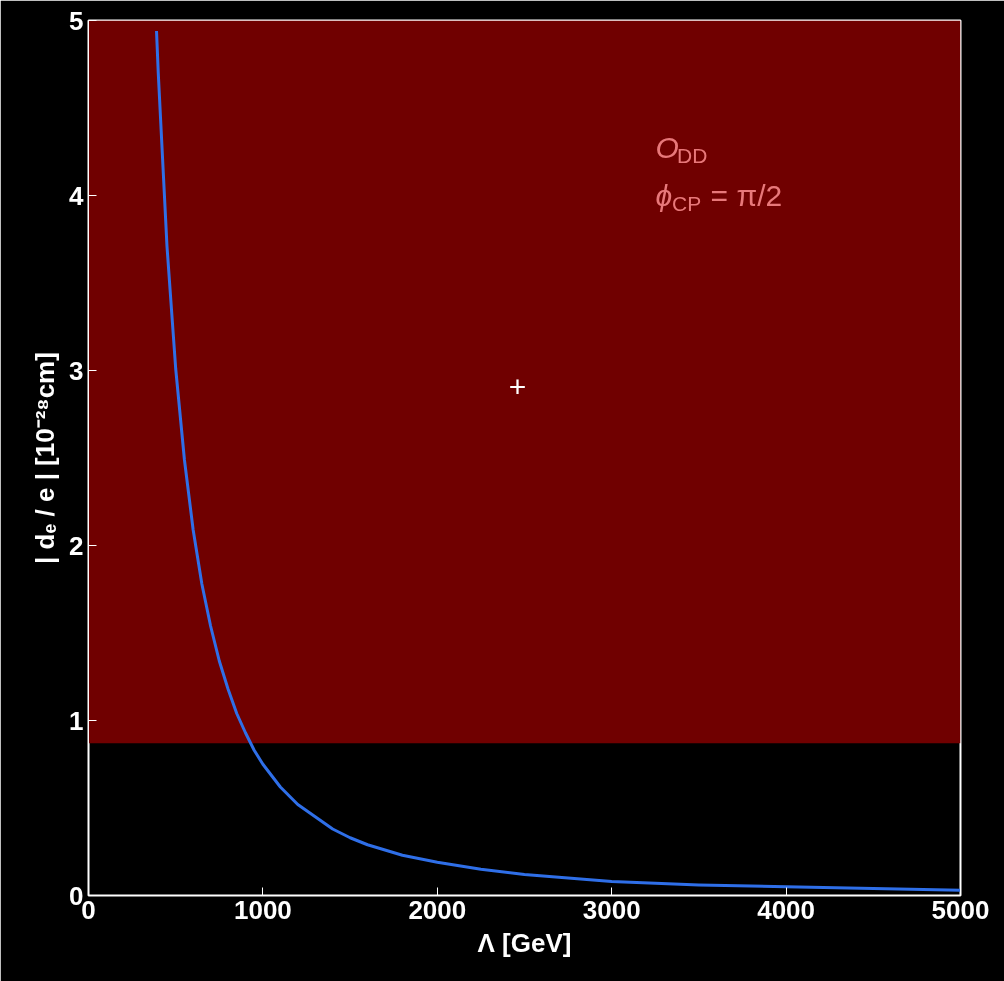 The image size is (1004, 981). Describe the element at coordinates (611, 909) in the screenshot. I see `x-tick-label: 3000` at that location.